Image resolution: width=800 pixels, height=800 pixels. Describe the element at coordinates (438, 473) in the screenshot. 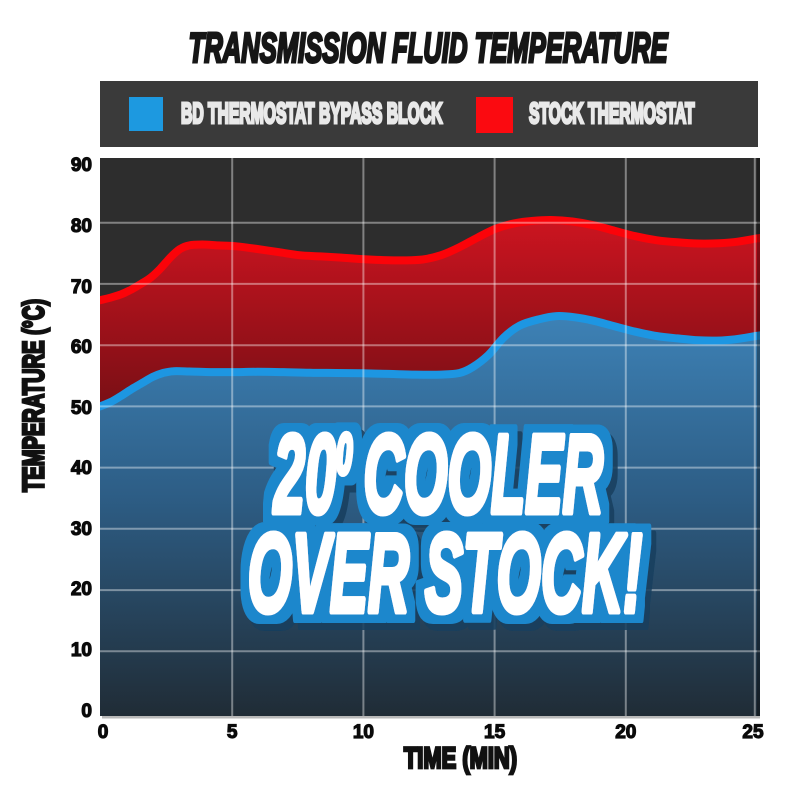

I see `svg-text: 200 COOLER` at that location.